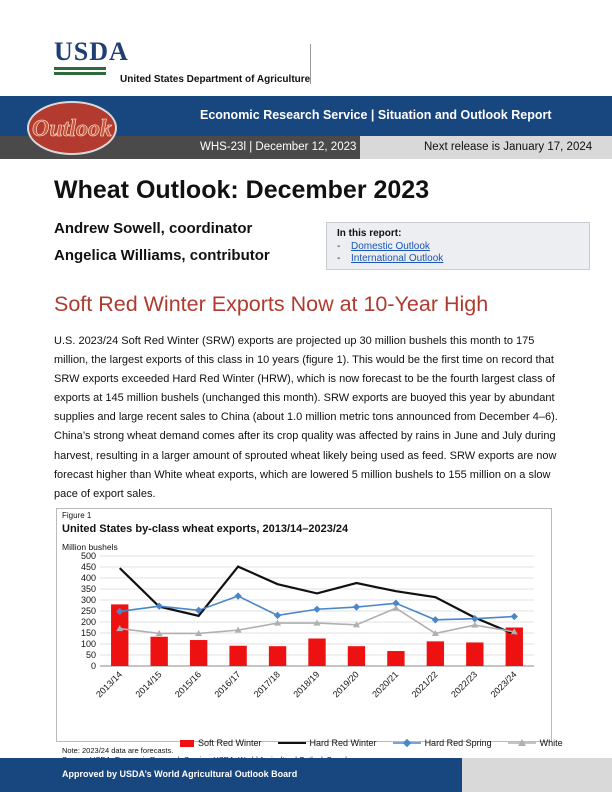 Image resolution: width=612 pixels, height=792 pixels. Describe the element at coordinates (88, 567) in the screenshot. I see `y-tick-label: 450` at that location.